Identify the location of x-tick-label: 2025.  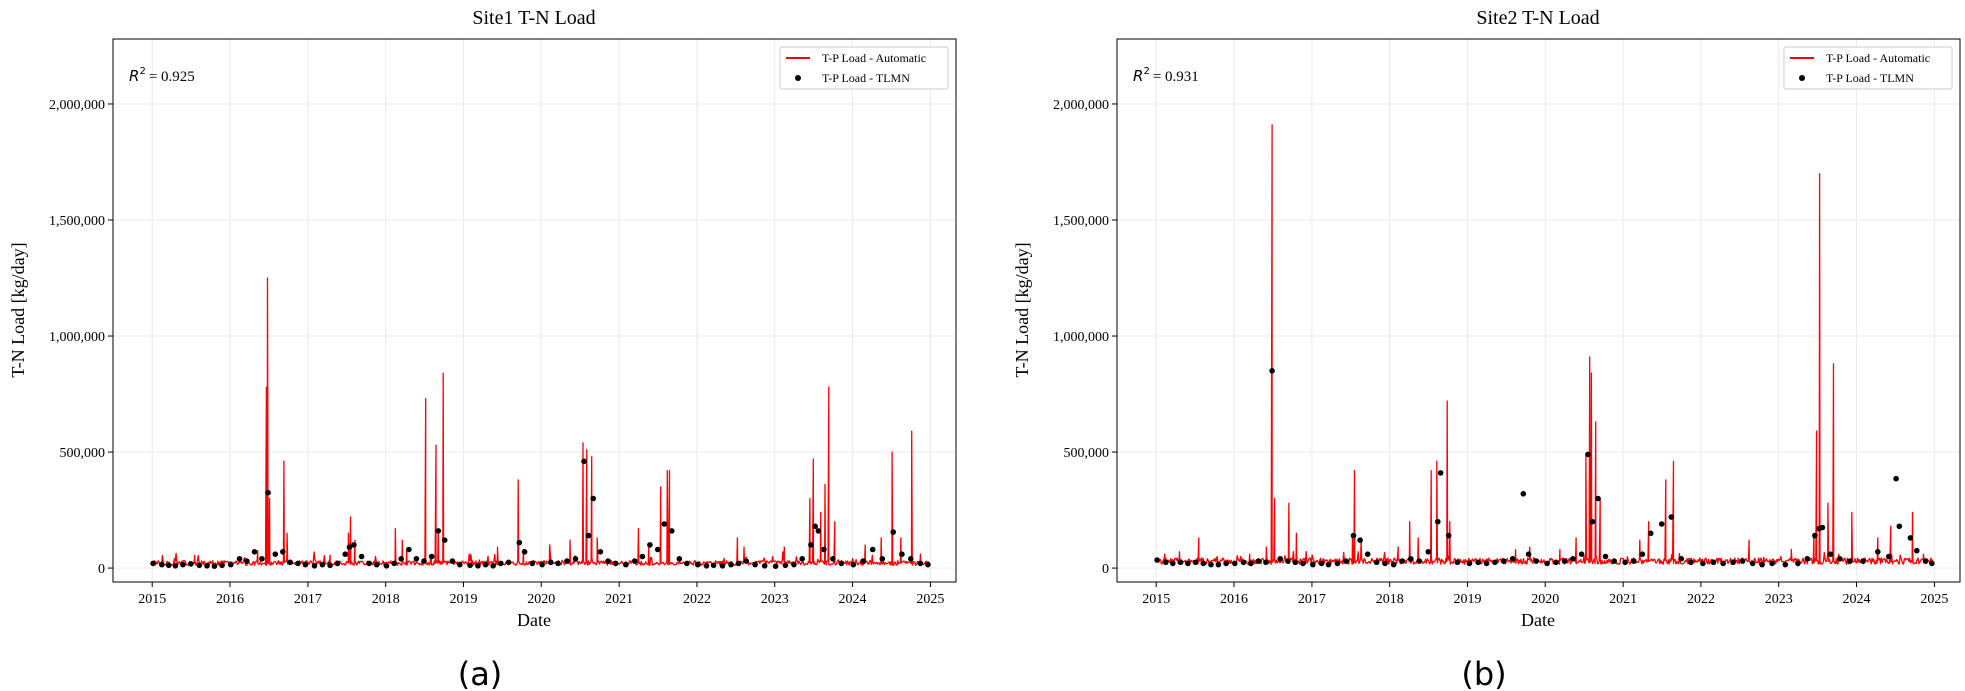
(1934, 599).